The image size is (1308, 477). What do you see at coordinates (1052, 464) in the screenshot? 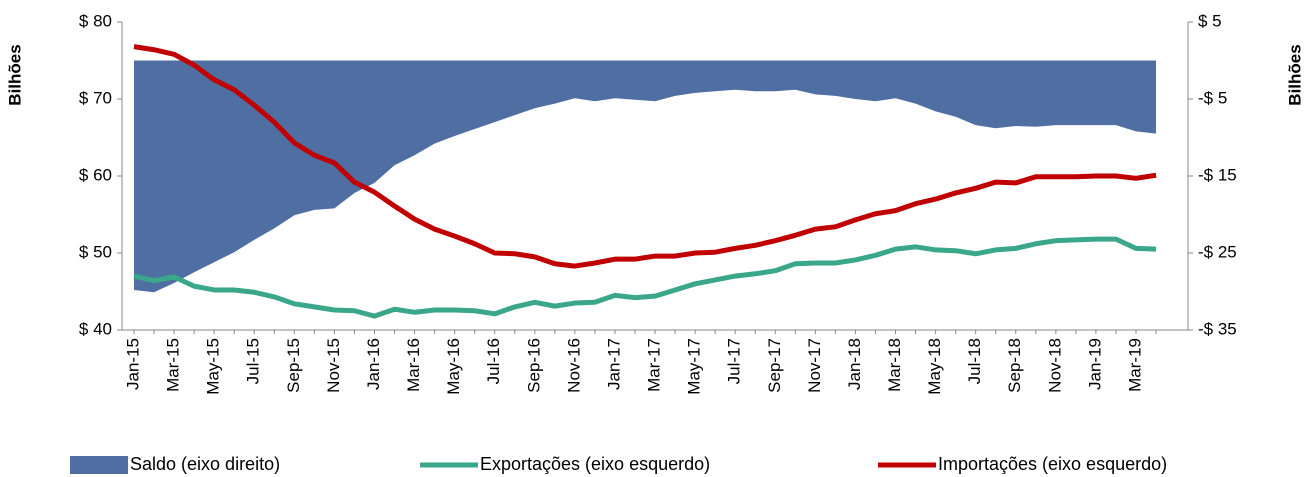
I see `legend-label: Importações (eixo esquerdo)` at bounding box center [1052, 464].